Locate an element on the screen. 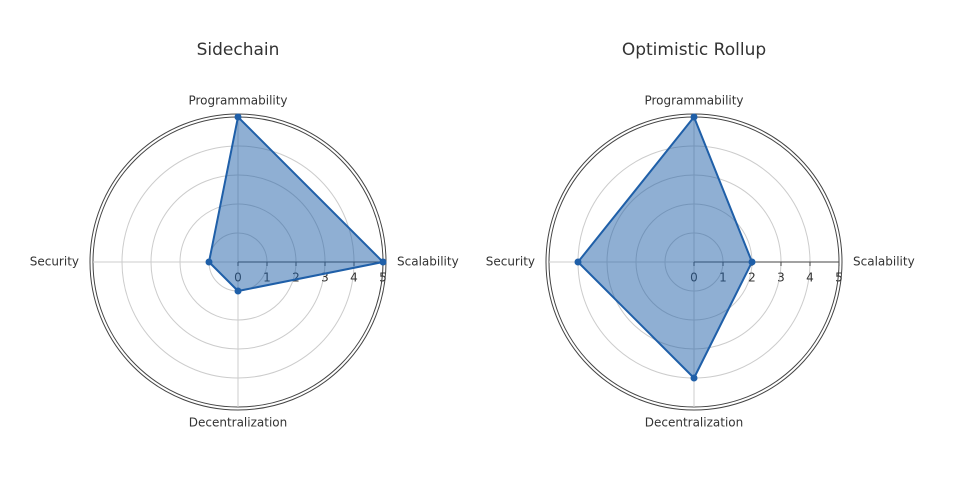 This screenshot has width=960, height=494. chart-title: Optimistic Rollup is located at coordinates (694, 50).